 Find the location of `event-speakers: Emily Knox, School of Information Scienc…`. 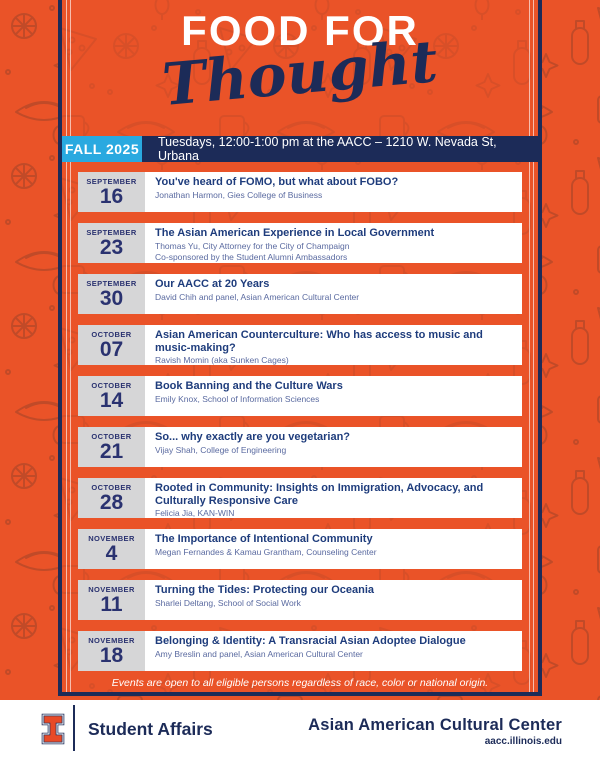

event-speakers: Emily Knox, School of Information Scienc… is located at coordinates (334, 399).